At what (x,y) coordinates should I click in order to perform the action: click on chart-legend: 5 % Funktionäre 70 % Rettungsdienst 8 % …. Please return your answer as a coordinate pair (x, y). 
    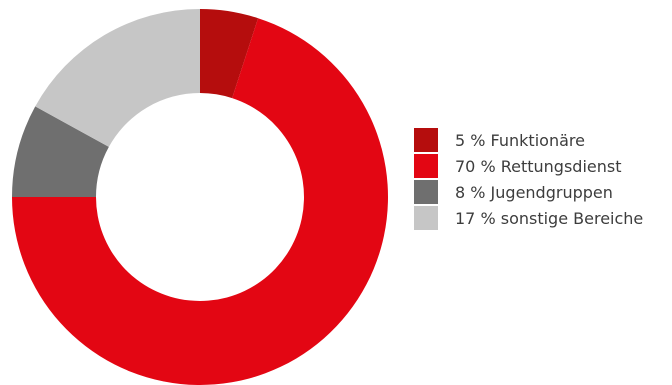
    Looking at the image, I should click on (543, 180).